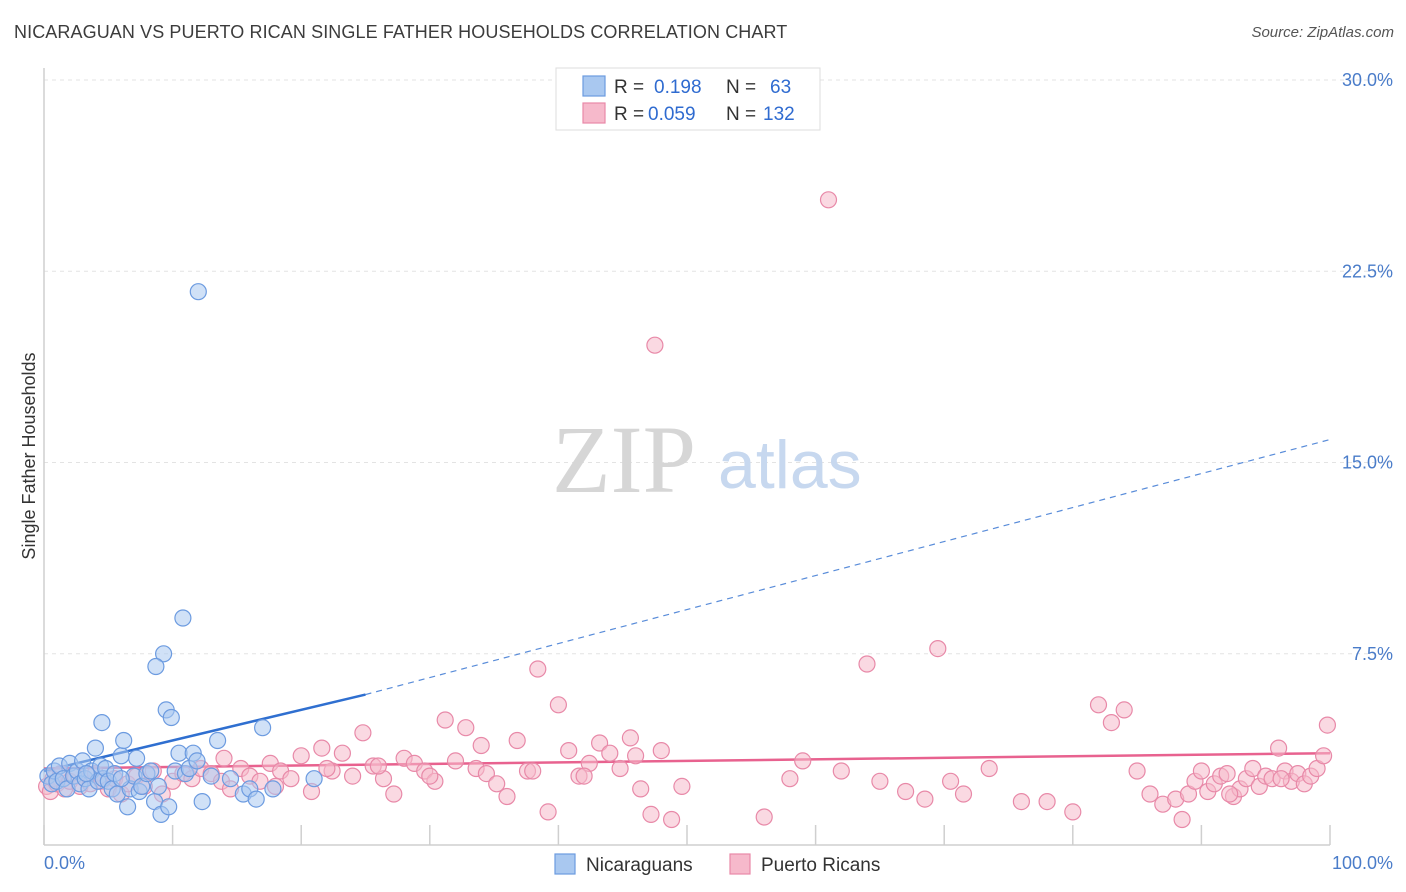  What do you see at coordinates (1367, 463) in the screenshot?
I see `y-tick-label-1: 15.0%` at bounding box center [1367, 463].